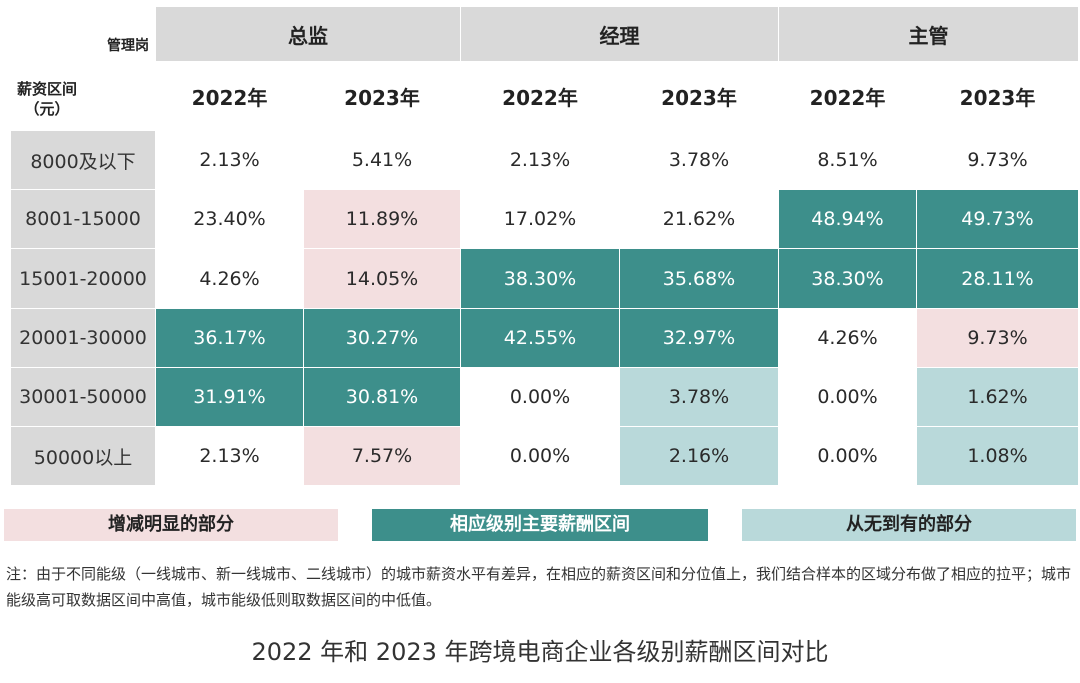 The width and height of the screenshot is (1080, 683). Describe the element at coordinates (997, 397) in the screenshot. I see `percentage-cell: 1.62%` at that location.